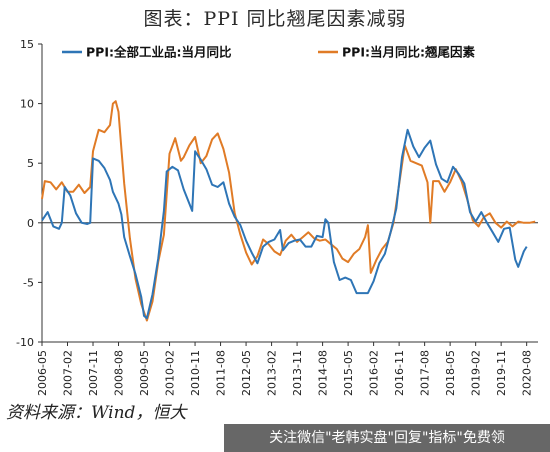  What do you see at coordinates (323, 373) in the screenshot?
I see `x-tick-label: 2014-08` at bounding box center [323, 373].